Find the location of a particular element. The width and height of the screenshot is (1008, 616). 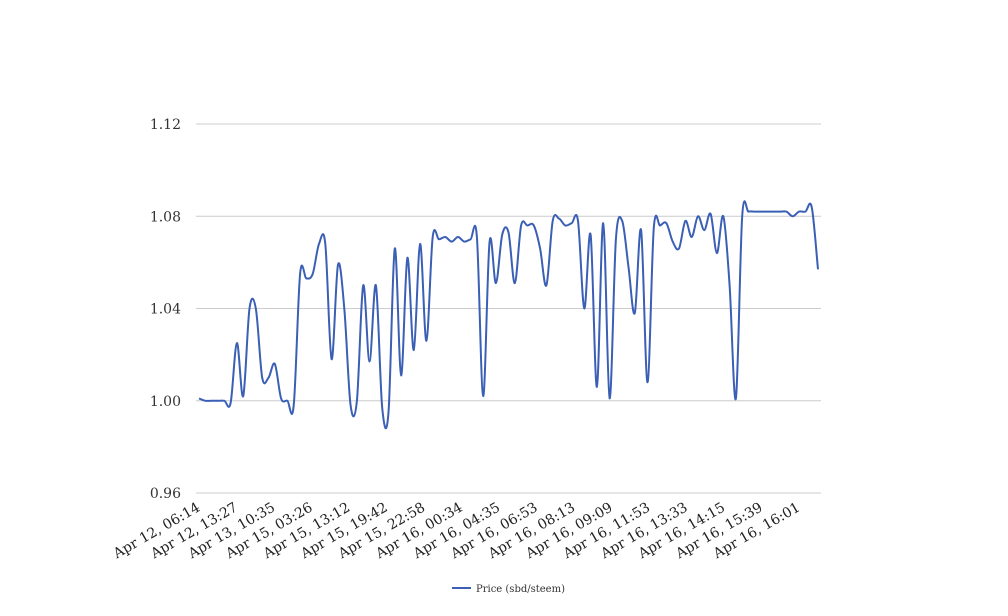

y-tick-label: 1.04 is located at coordinates (165, 310).